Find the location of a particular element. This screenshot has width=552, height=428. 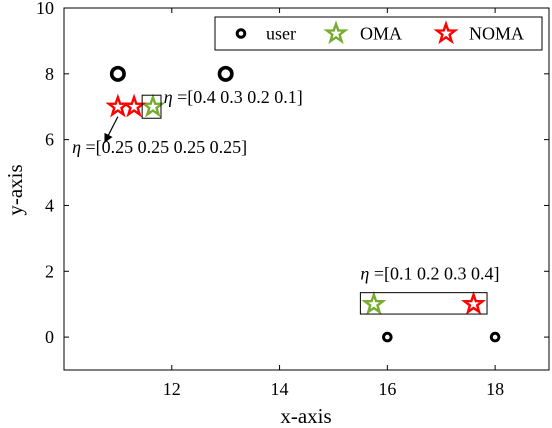

legend-label-noma: NOMA is located at coordinates (496, 34).